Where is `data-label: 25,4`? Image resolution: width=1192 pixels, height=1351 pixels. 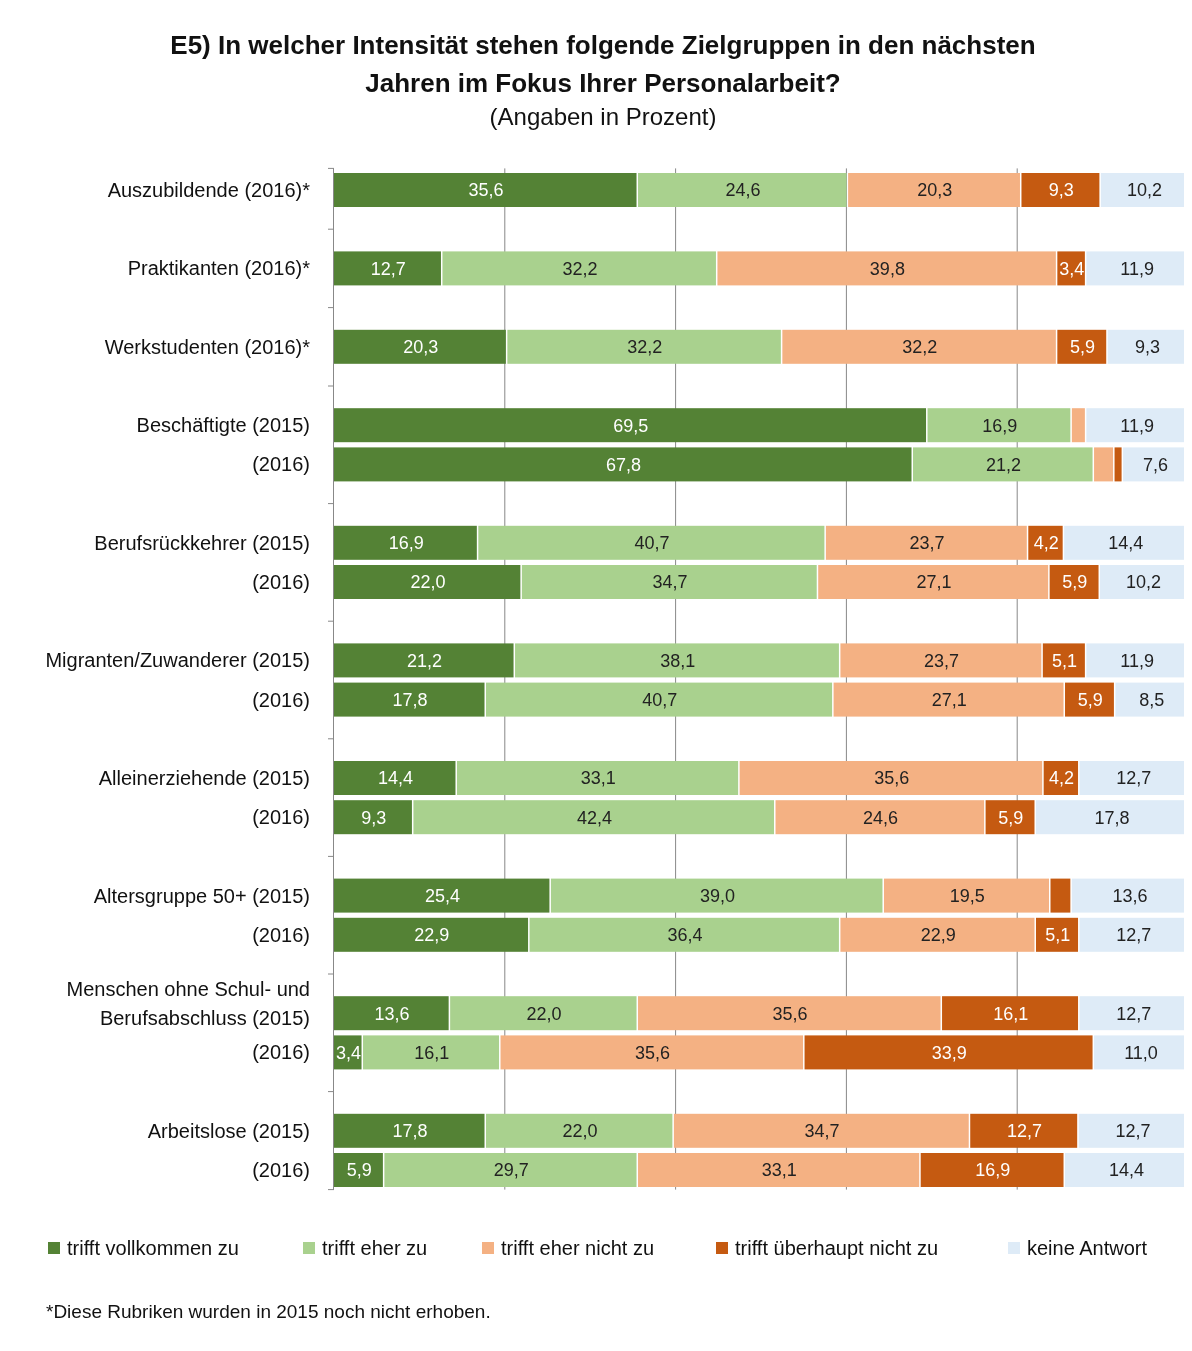 data-label: 25,4 is located at coordinates (442, 895).